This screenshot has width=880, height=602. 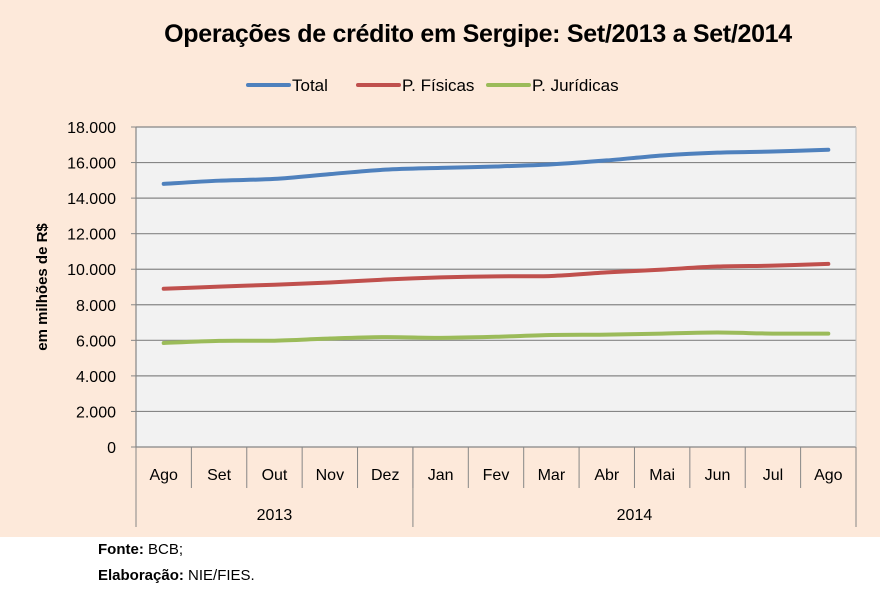 What do you see at coordinates (635, 515) in the screenshot?
I see `year-label: 2014` at bounding box center [635, 515].